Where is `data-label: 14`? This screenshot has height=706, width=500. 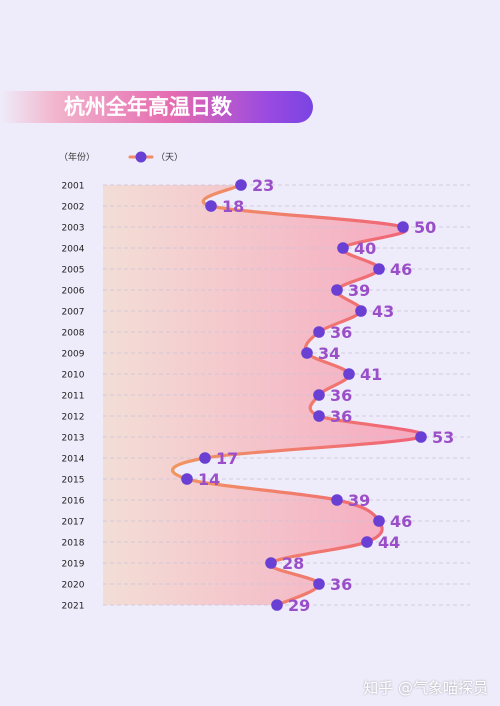
data-label: 14 is located at coordinates (209, 479).